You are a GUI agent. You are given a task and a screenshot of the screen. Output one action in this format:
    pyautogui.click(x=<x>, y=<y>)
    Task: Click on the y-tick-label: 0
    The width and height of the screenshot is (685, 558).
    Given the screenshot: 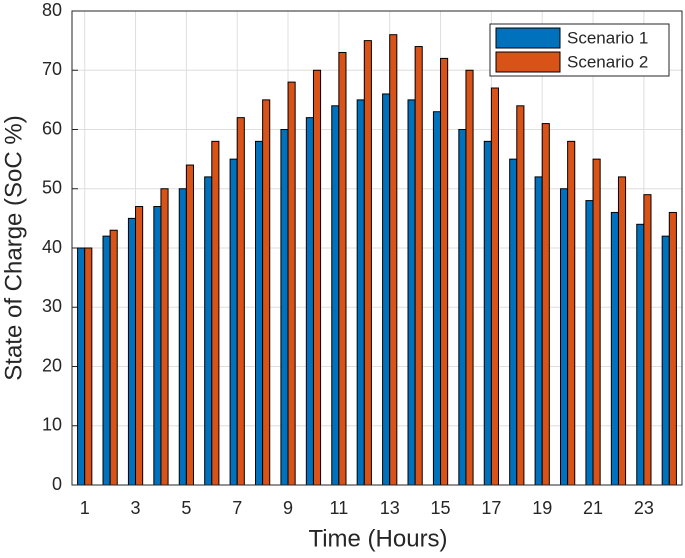 What is the action you would take?
    pyautogui.click(x=57, y=484)
    